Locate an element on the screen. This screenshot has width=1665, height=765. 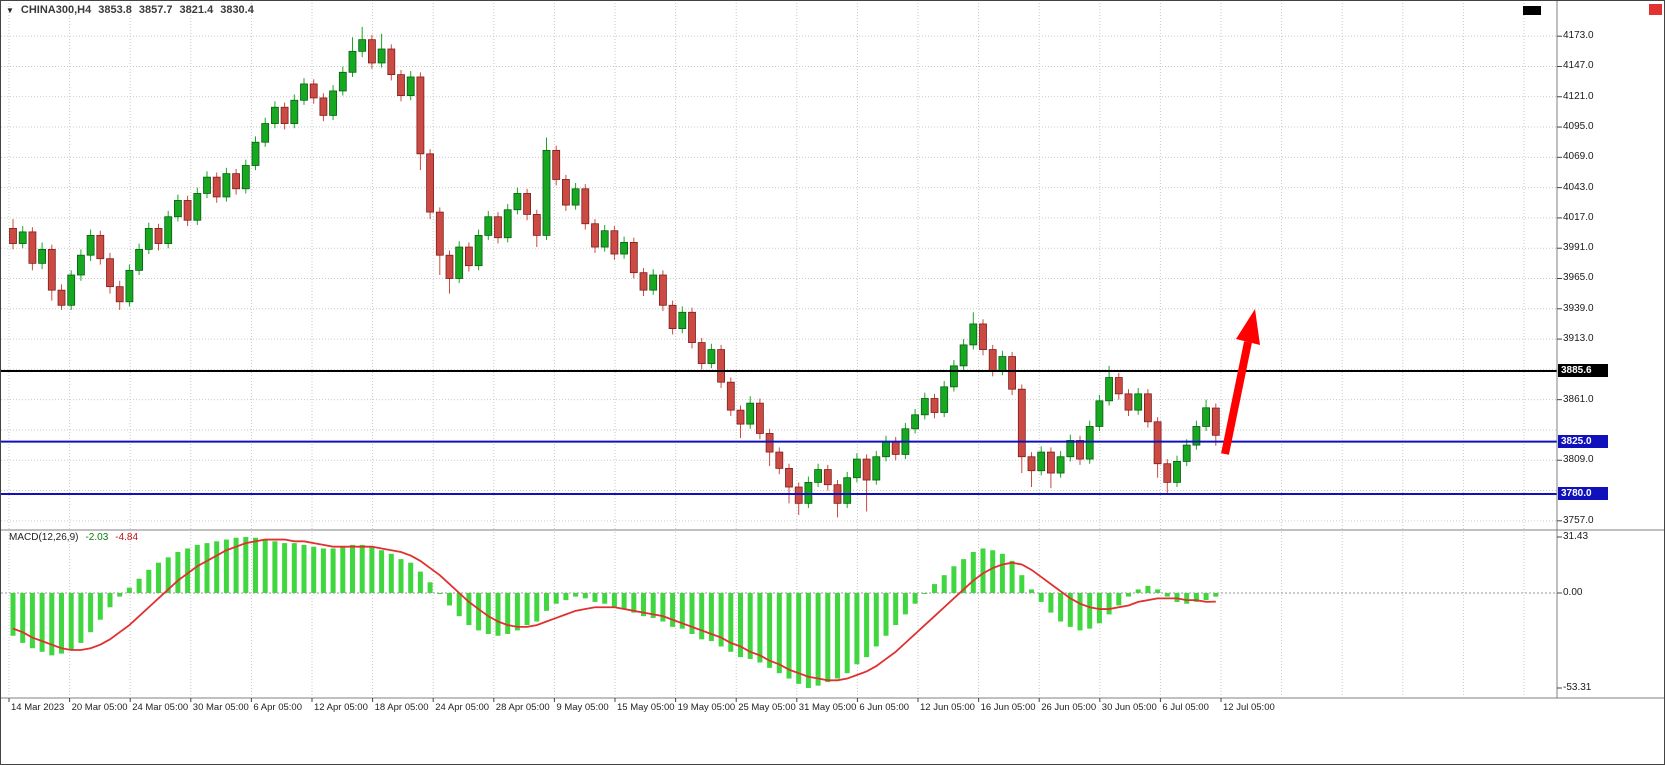
trend-arrow-head is located at coordinates (1248, 327).